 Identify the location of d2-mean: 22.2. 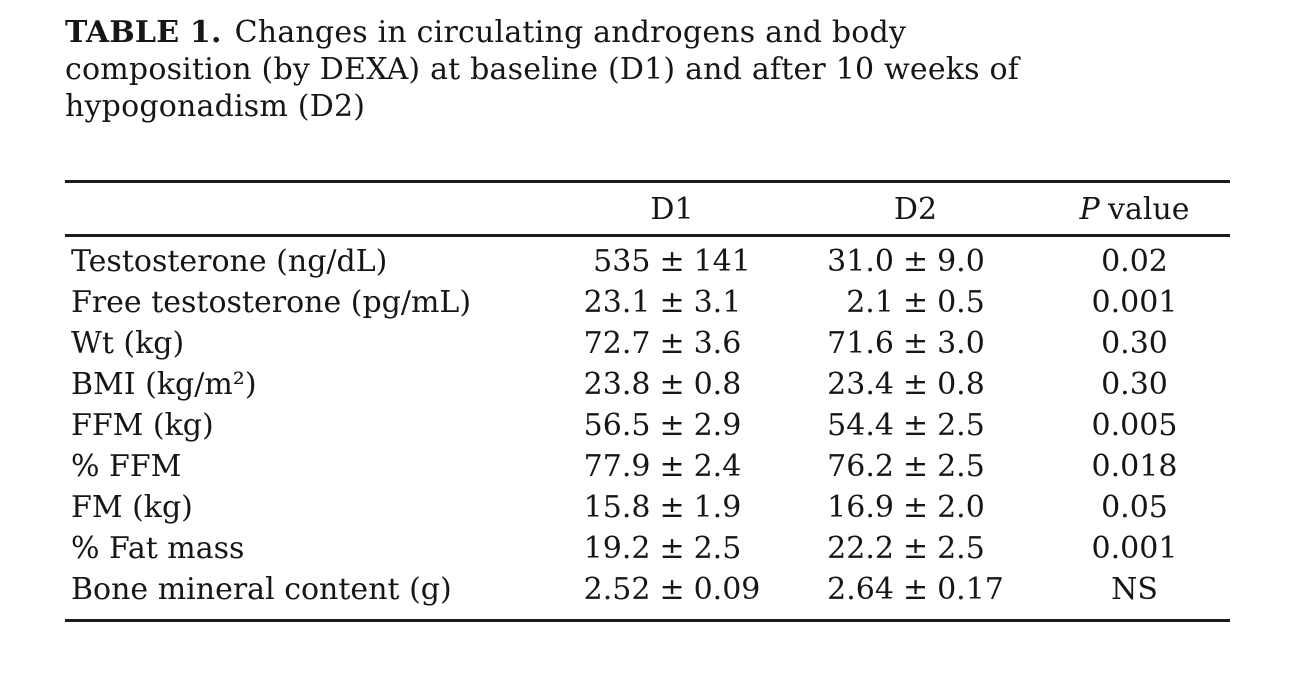
(860, 548).